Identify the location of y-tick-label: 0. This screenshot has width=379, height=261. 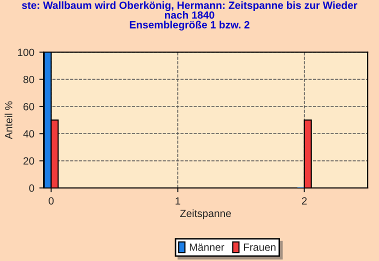
(31, 188).